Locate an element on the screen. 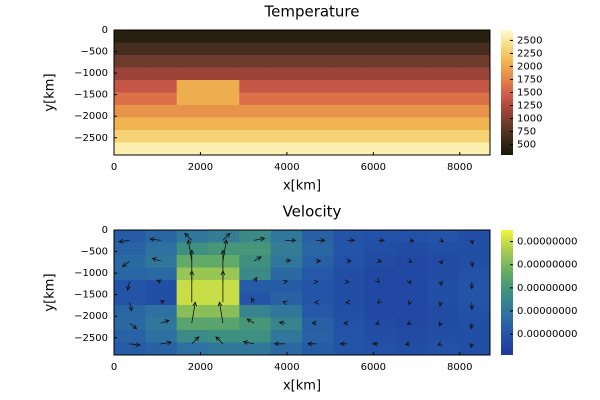 This screenshot has height=400, width=600. colorbar-tick-label: 750 is located at coordinates (526, 132).